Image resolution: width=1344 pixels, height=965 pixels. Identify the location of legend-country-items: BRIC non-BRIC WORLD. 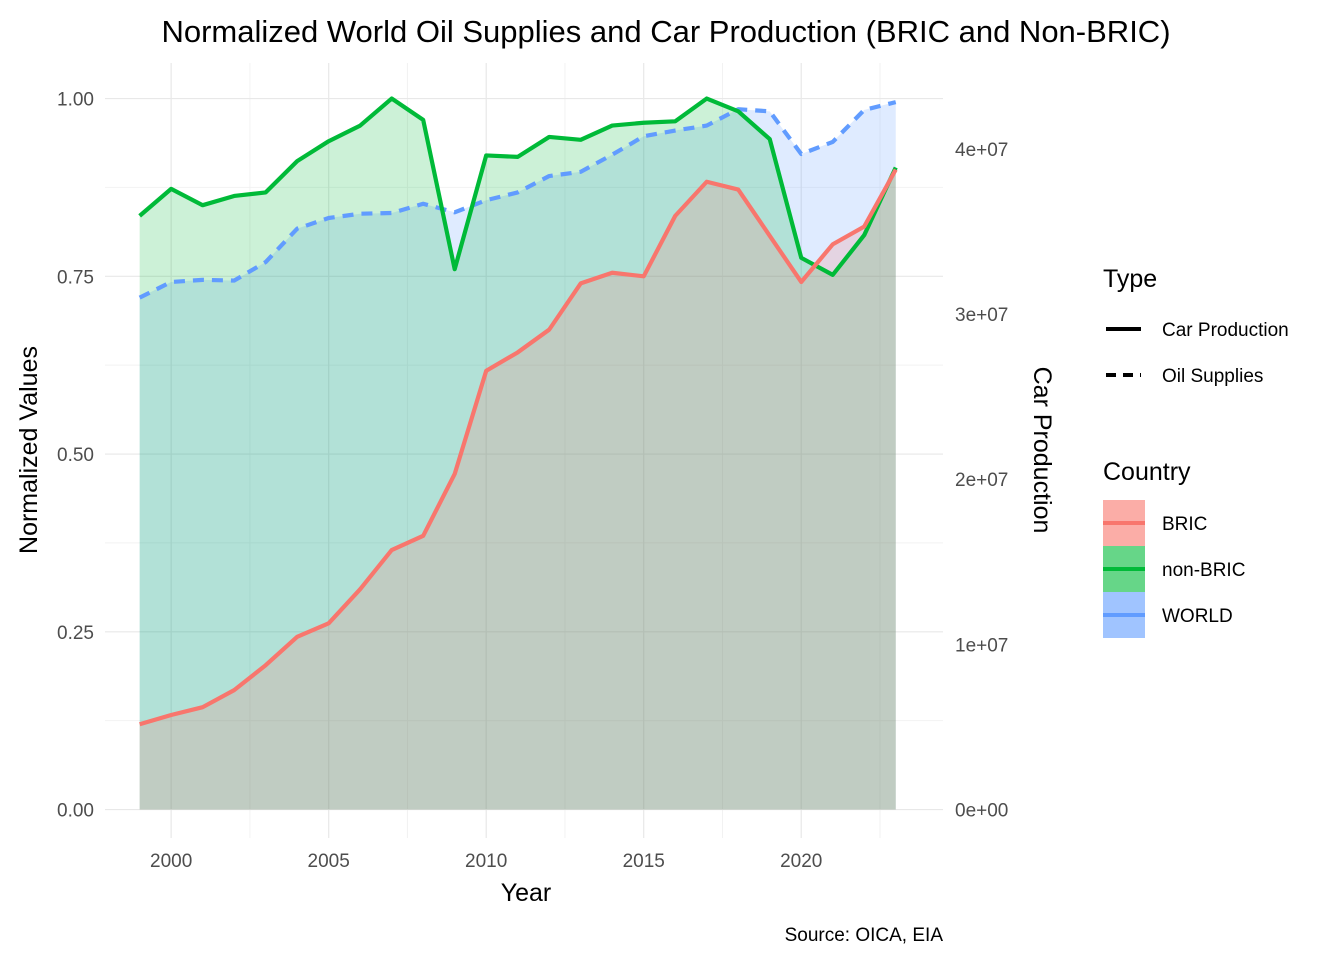
(1174, 569).